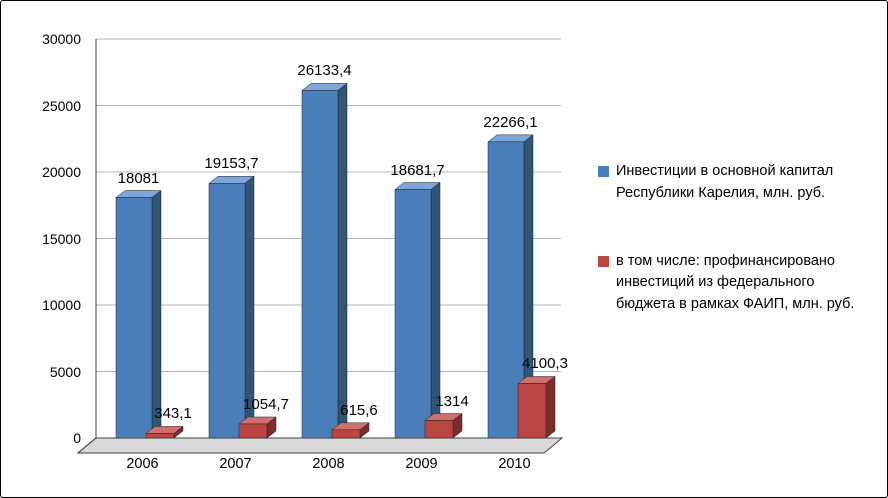  Describe the element at coordinates (417, 170) in the screenshot. I see `value-label-2009-s1: 18681,7` at that location.